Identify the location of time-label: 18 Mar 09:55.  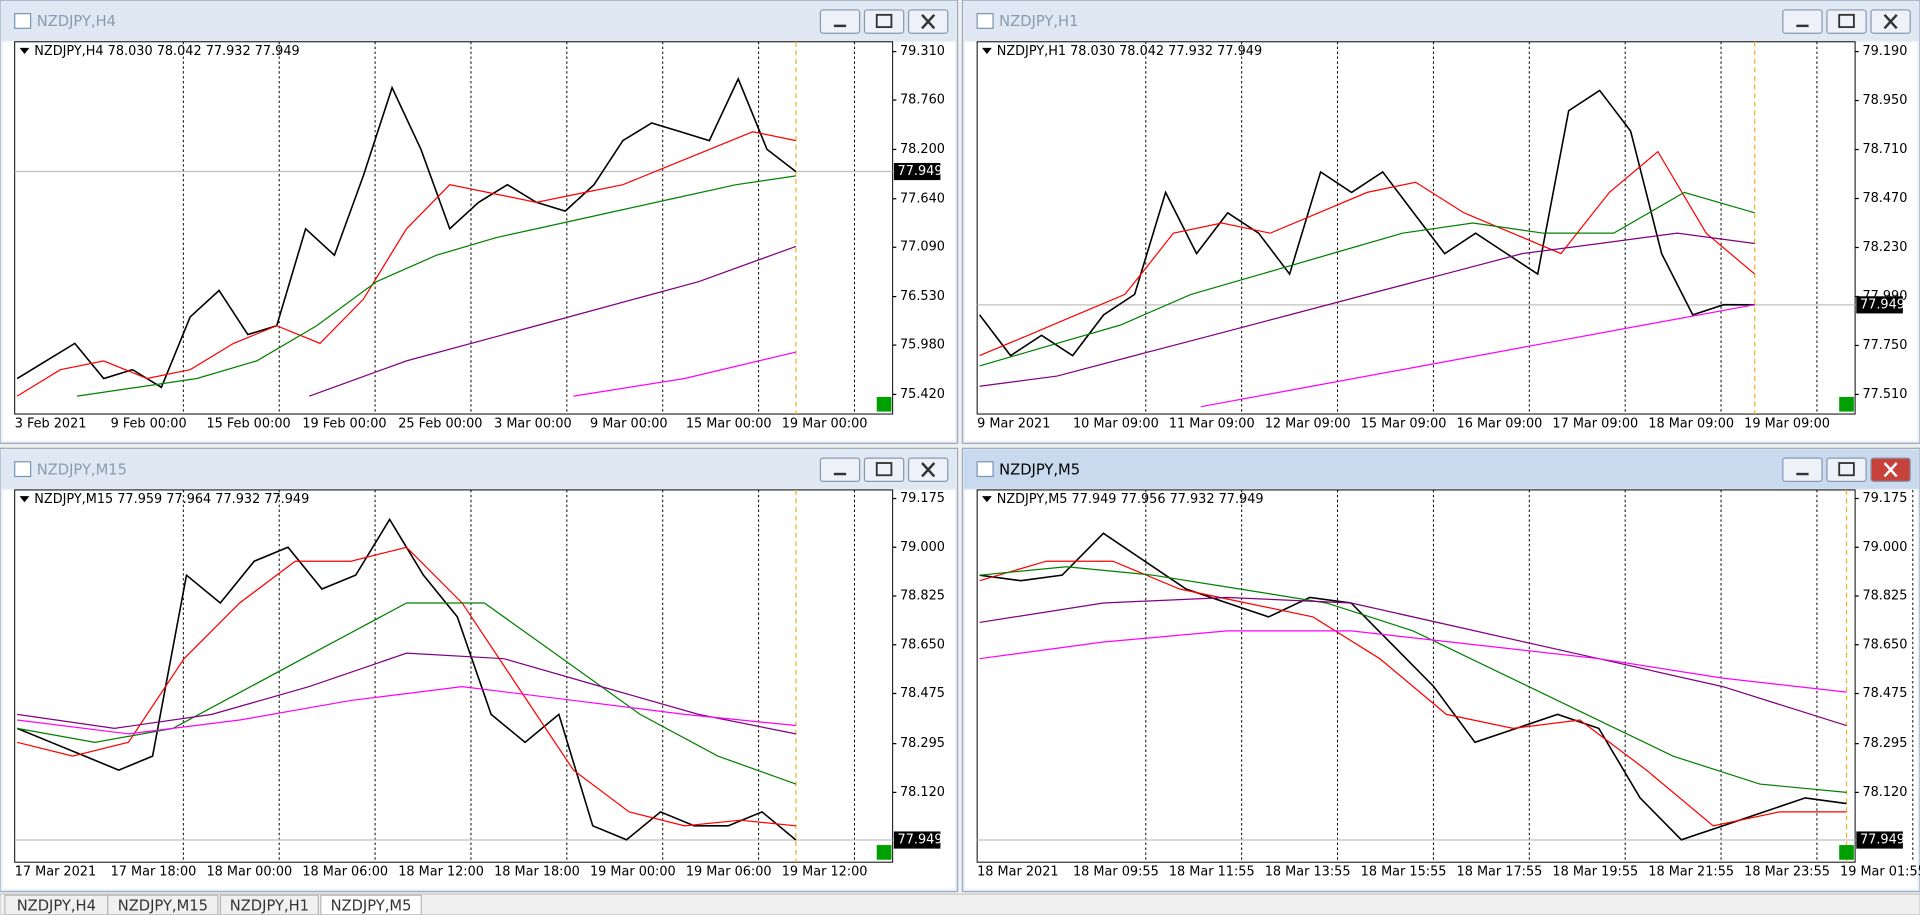
(1116, 871).